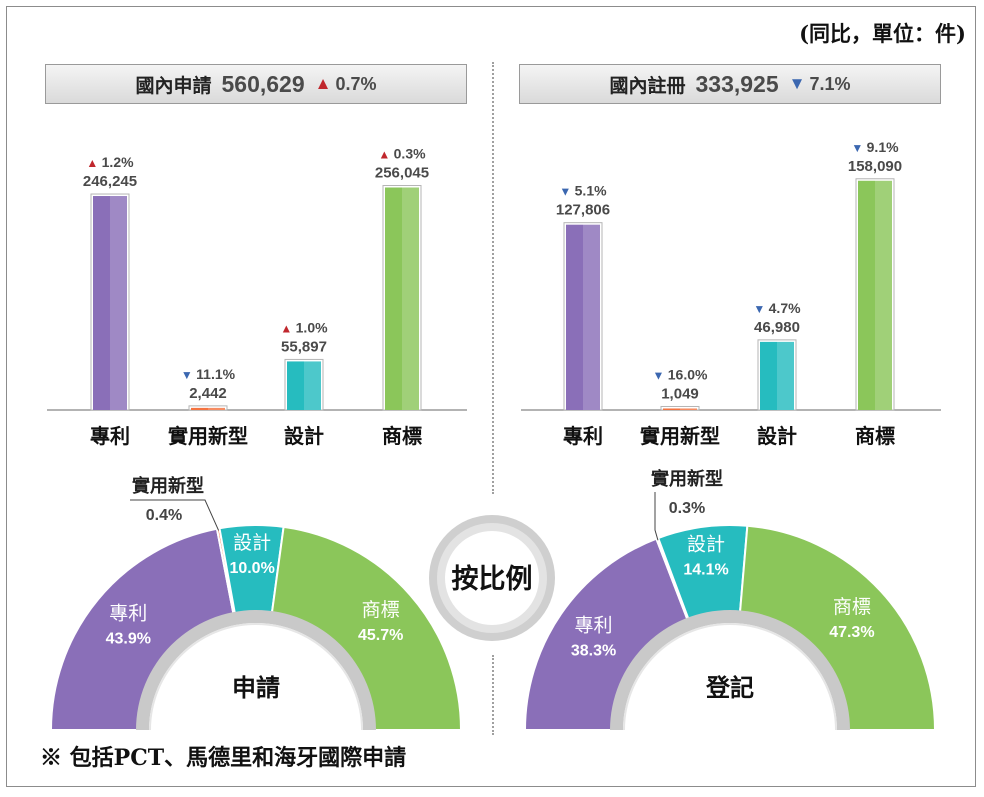 The height and width of the screenshot is (797, 984). What do you see at coordinates (304, 384) in the screenshot?
I see `application-bar-design` at bounding box center [304, 384].